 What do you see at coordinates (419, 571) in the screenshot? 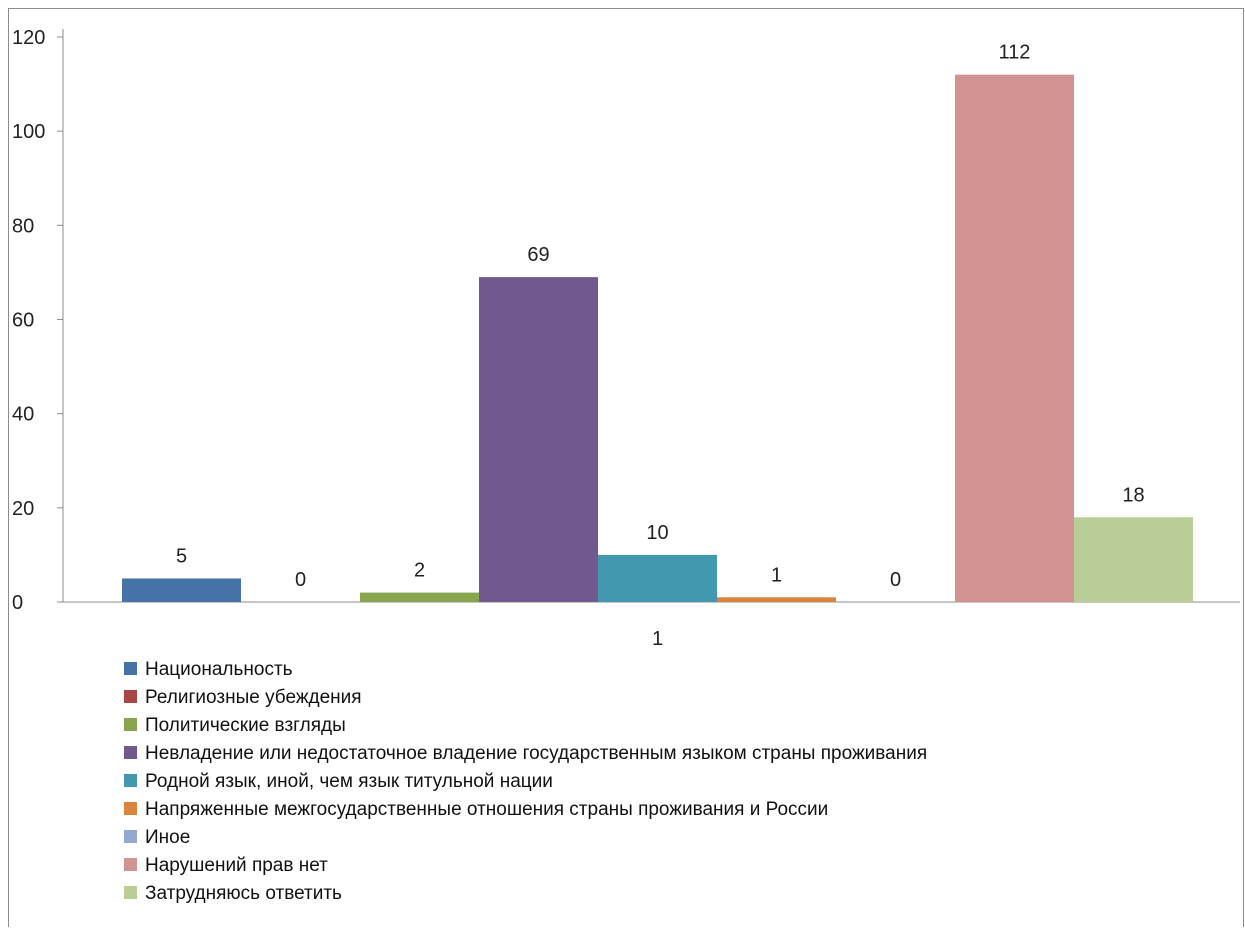
I see `data-label: 2` at bounding box center [419, 571].